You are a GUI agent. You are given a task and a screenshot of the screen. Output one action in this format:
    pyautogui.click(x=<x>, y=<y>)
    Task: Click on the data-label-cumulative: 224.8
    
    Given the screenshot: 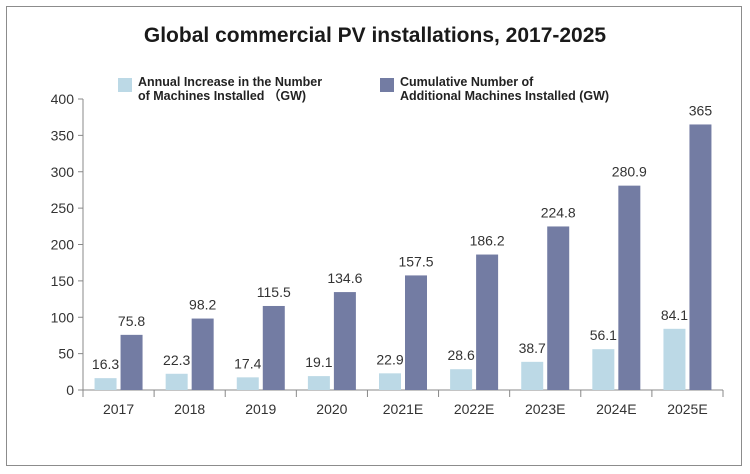 What is the action you would take?
    pyautogui.click(x=558, y=212)
    